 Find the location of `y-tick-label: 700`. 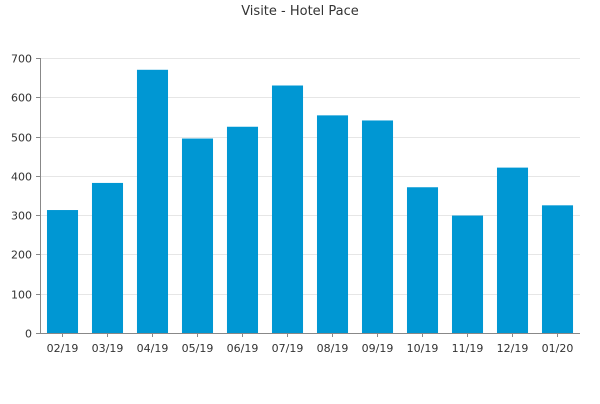

y-tick-label: 700 is located at coordinates (21, 59).